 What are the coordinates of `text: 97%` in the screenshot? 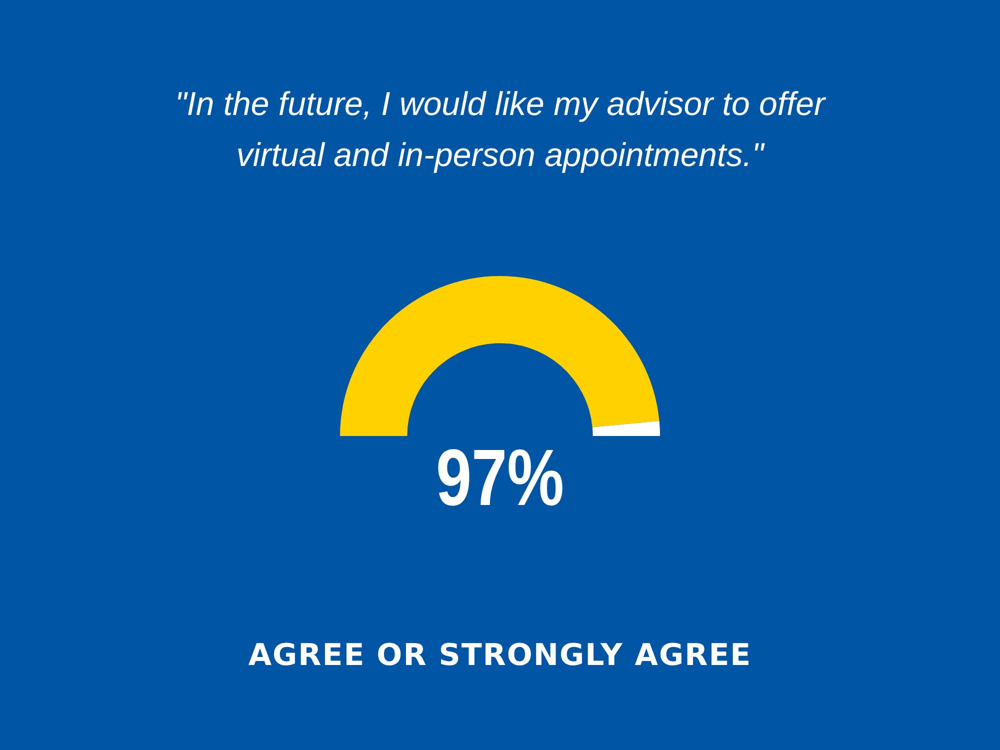 It's located at (500, 478).